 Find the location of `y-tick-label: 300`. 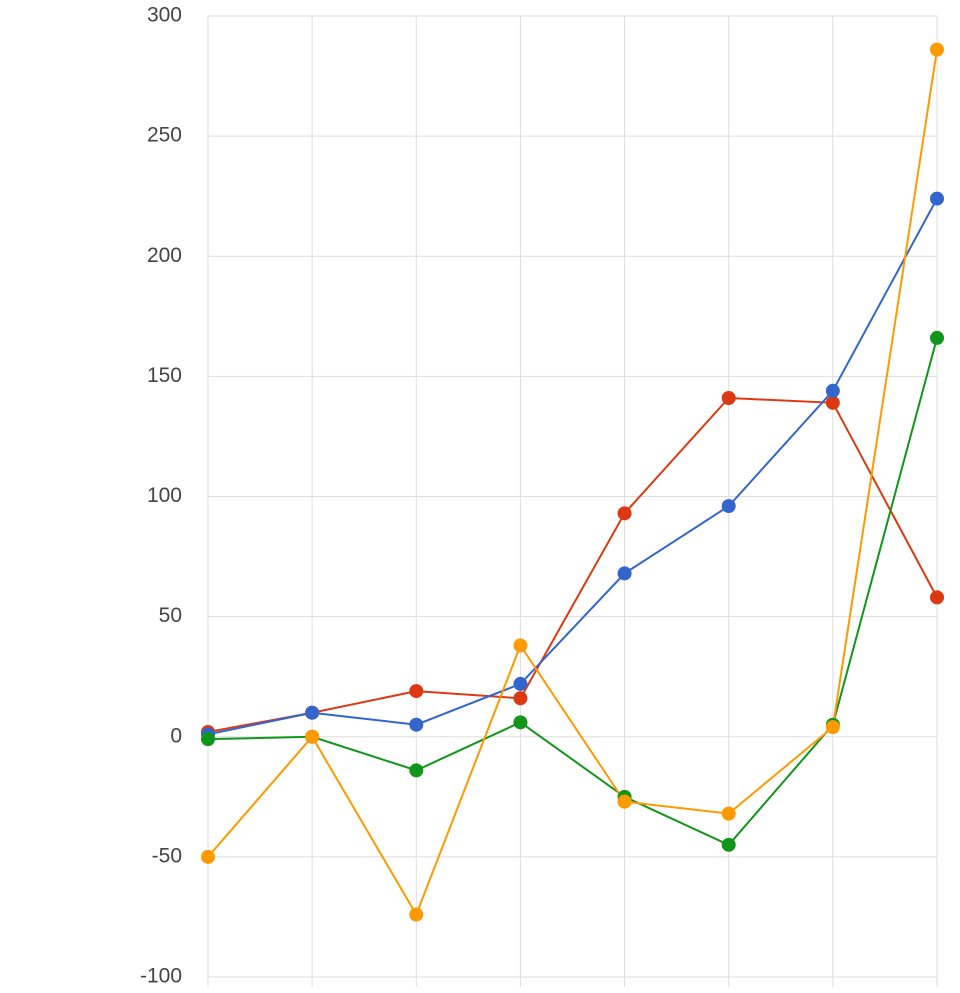

y-tick-label: 300 is located at coordinates (164, 15).